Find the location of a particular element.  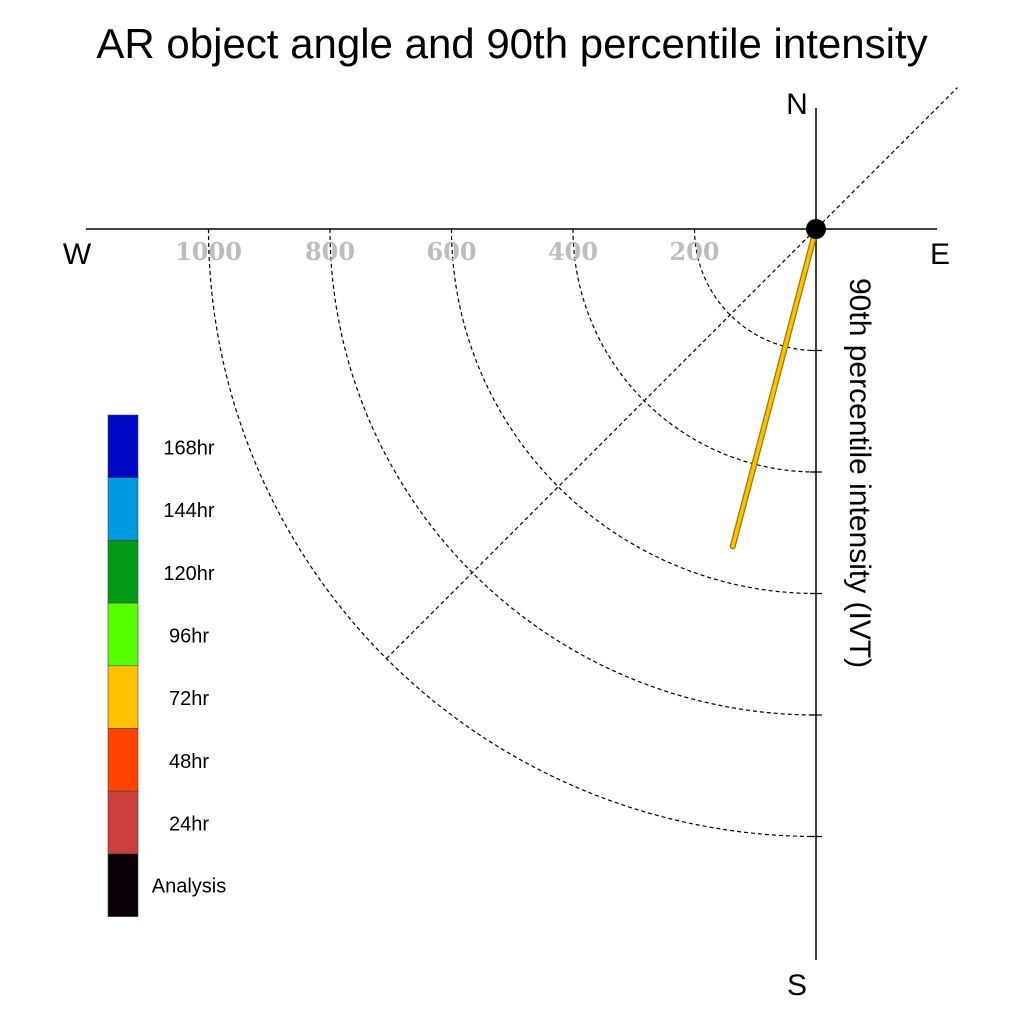

data-series is located at coordinates (777, 384).